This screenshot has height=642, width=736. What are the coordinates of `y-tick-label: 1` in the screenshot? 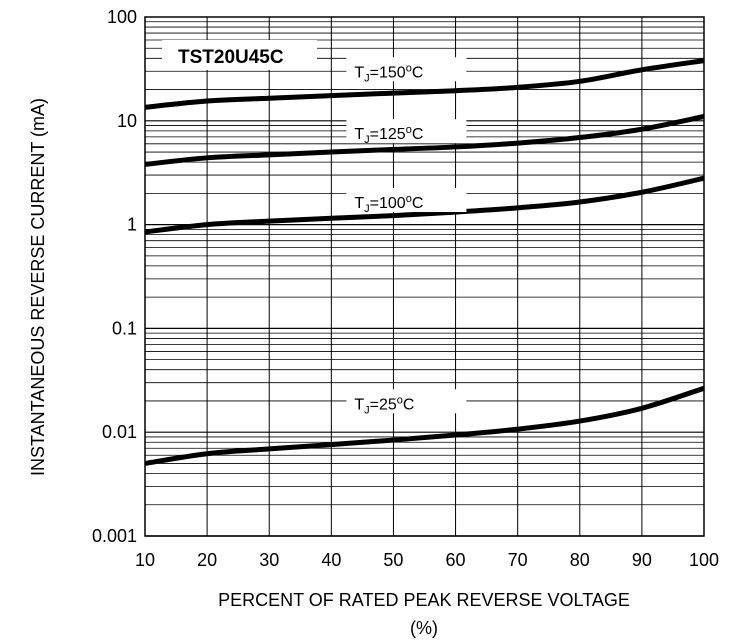 It's located at (132, 225).